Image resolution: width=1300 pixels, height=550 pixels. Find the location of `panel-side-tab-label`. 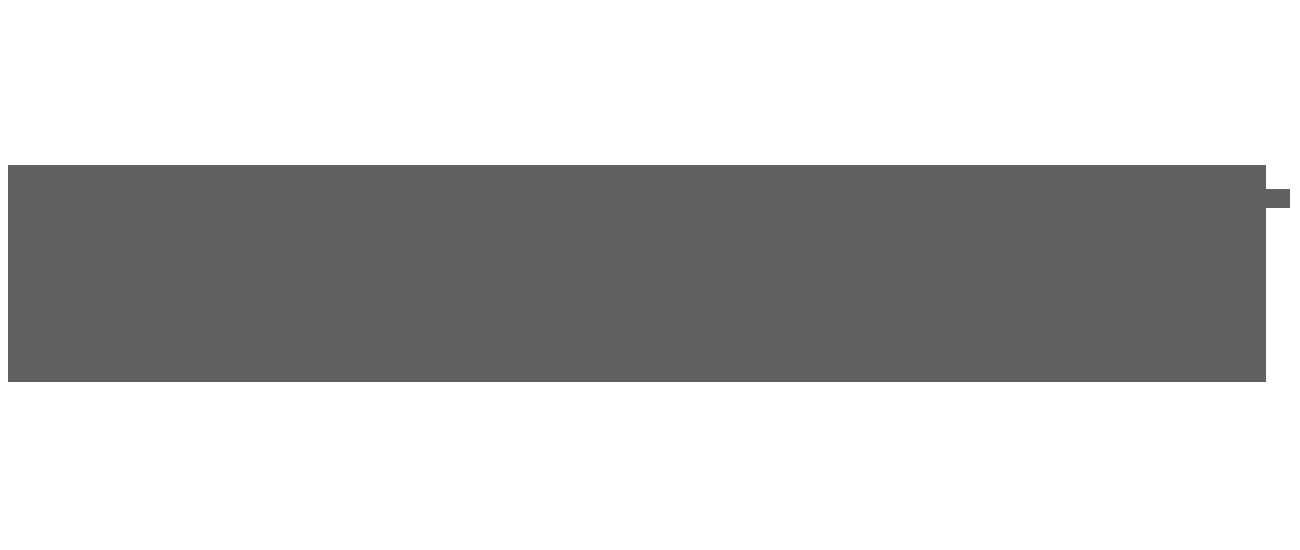

panel-side-tab-label is located at coordinates (1278, 198).